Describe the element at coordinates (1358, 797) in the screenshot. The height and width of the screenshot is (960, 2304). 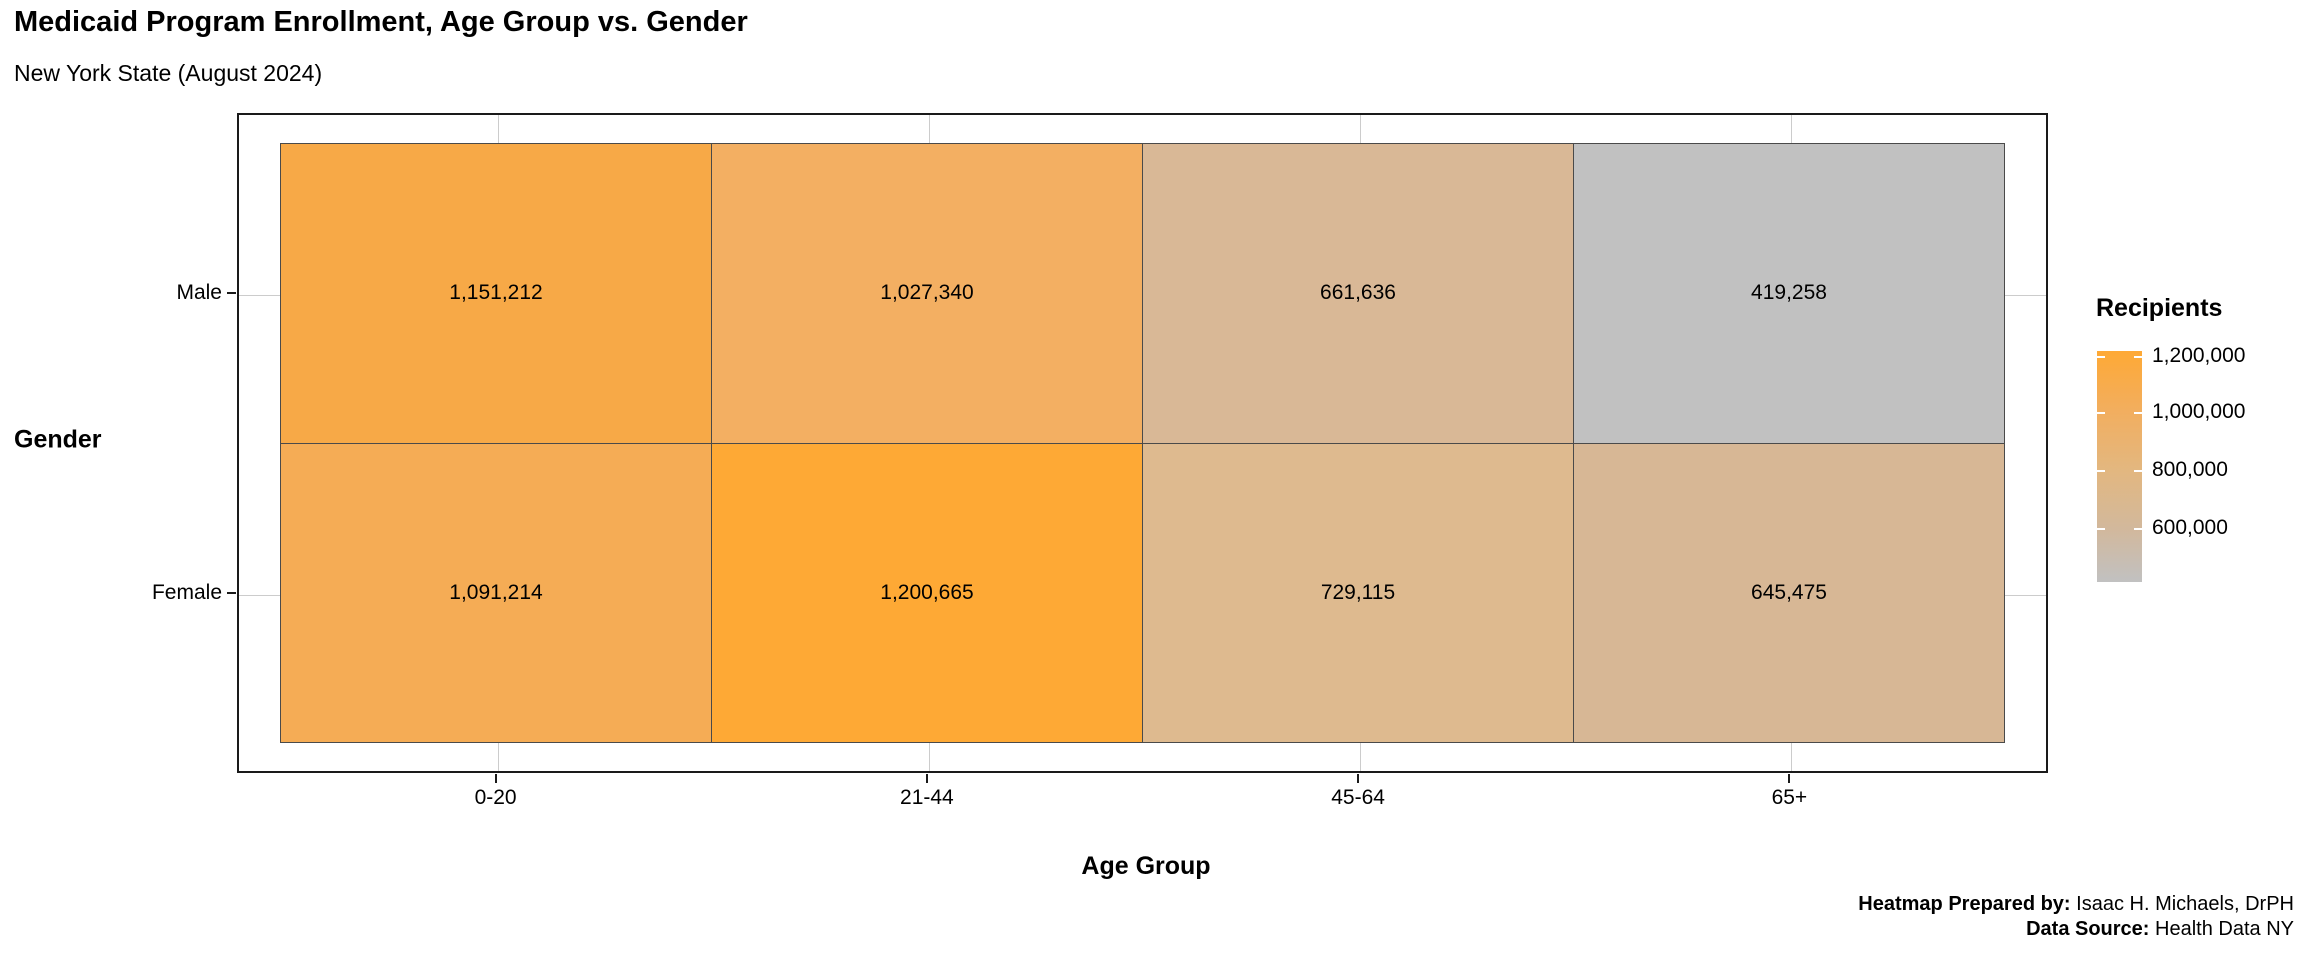
I see `x-tick-label-45-64: 45-64` at that location.